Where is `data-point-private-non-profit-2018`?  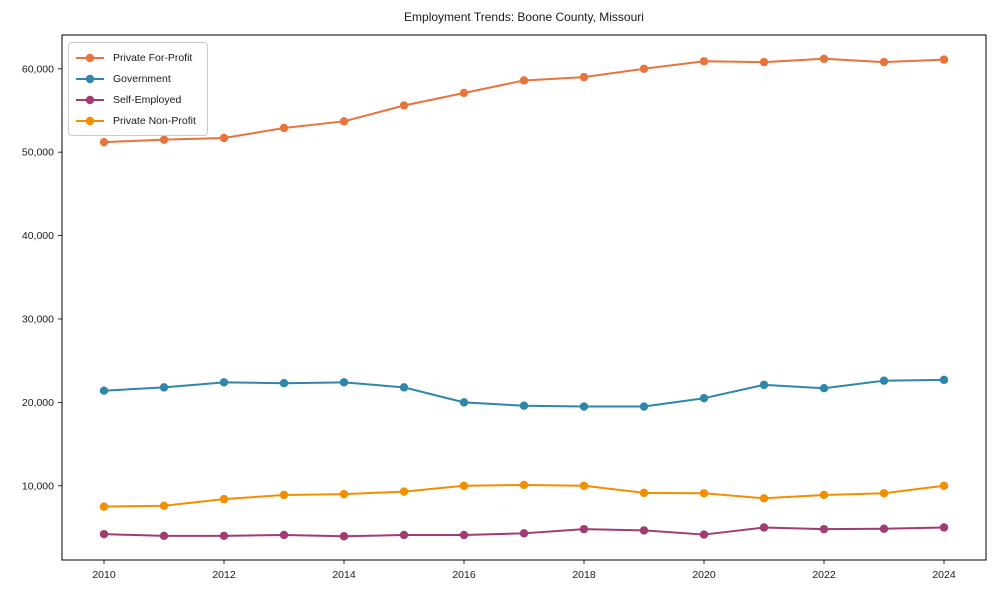
data-point-private-non-profit-2018 is located at coordinates (584, 485).